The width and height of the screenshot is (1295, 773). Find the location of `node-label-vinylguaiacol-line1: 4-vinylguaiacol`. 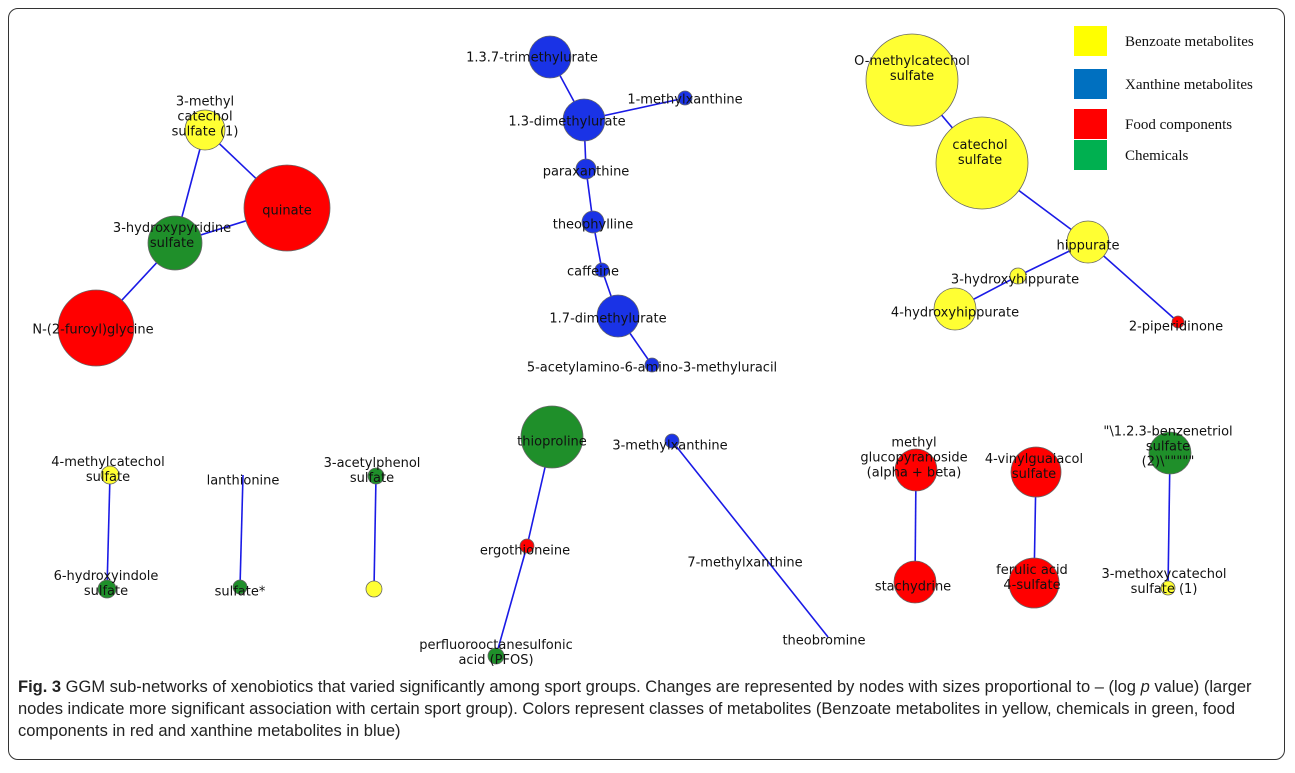

node-label-vinylguaiacol-line1: 4-vinylguaiacol is located at coordinates (1034, 459).